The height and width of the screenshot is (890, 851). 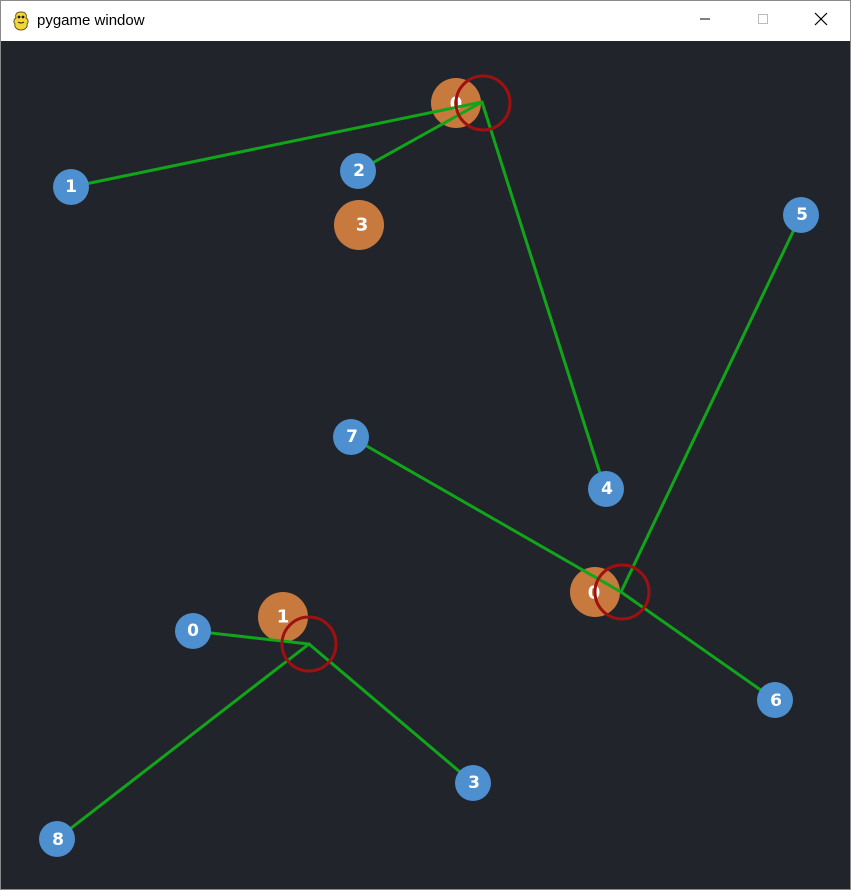 I want to click on blue-node-label: 5, so click(x=802, y=215).